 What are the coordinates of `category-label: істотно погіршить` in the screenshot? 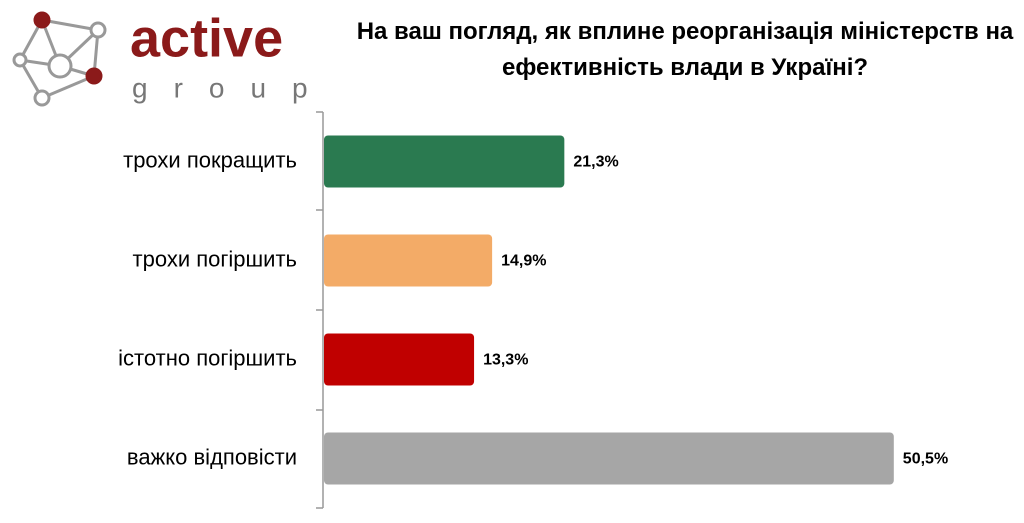 It's located at (207, 357).